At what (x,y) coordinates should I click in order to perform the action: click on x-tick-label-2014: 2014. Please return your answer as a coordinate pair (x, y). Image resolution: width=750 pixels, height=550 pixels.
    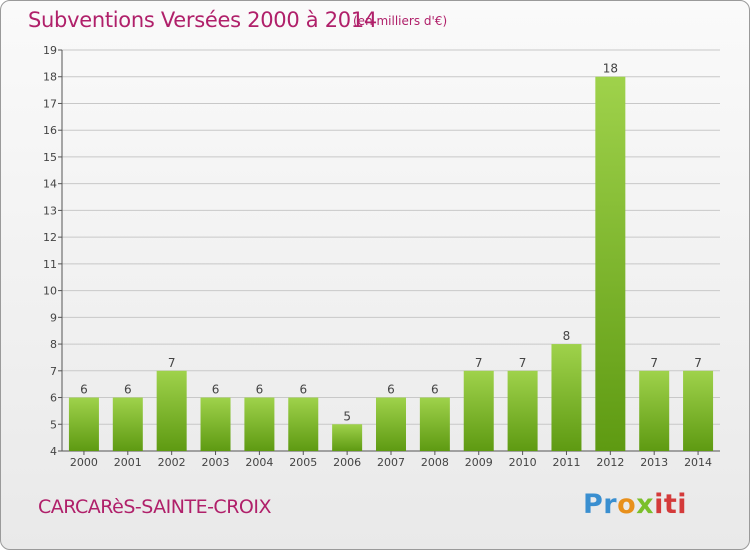
    Looking at the image, I should click on (698, 462).